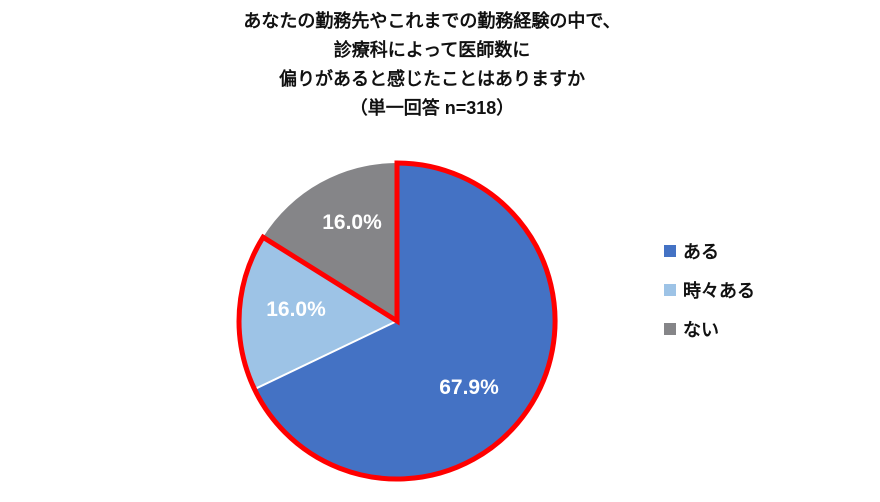  Describe the element at coordinates (670, 290) in the screenshot. I see `legend-swatch-tokidoki-aru` at that location.